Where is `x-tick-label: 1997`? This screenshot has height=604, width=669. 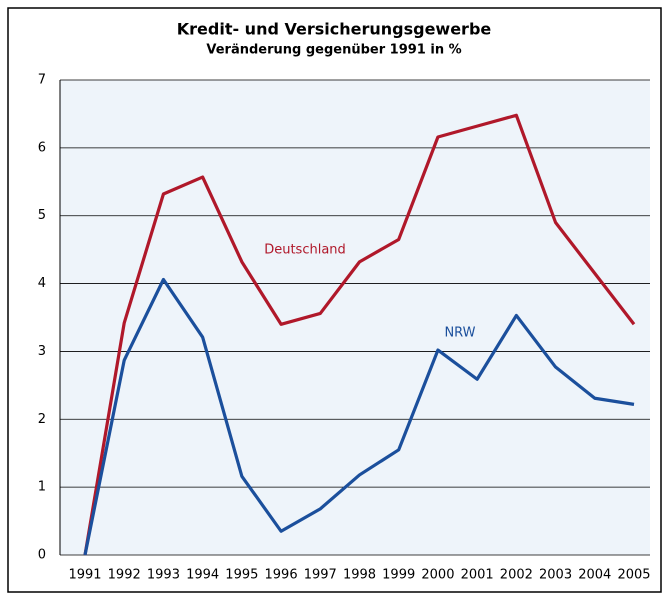 x-tick-label: 1997 is located at coordinates (320, 575).